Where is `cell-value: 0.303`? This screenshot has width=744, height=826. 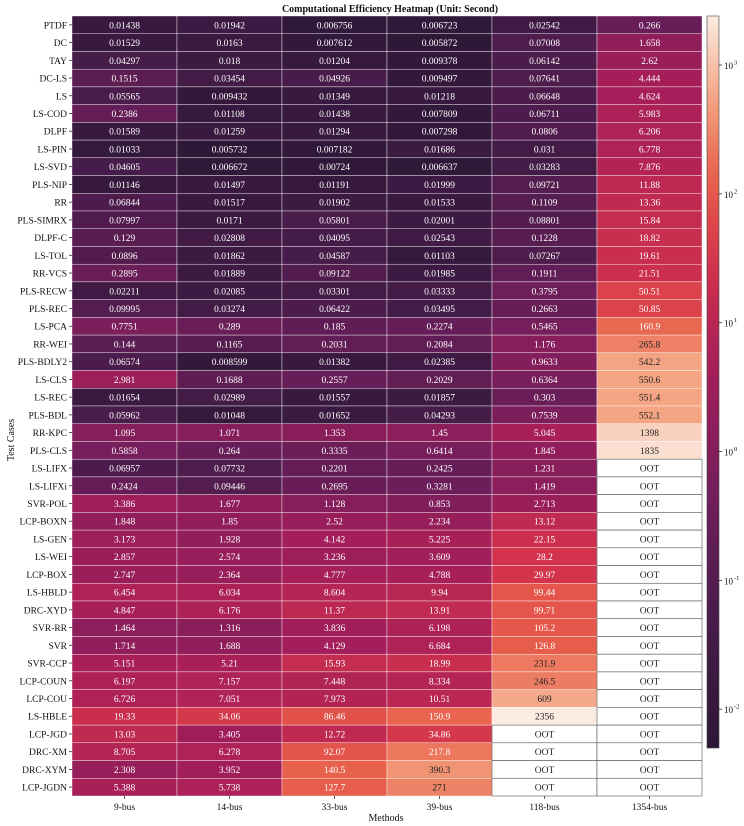 cell-value: 0.303 is located at coordinates (545, 399).